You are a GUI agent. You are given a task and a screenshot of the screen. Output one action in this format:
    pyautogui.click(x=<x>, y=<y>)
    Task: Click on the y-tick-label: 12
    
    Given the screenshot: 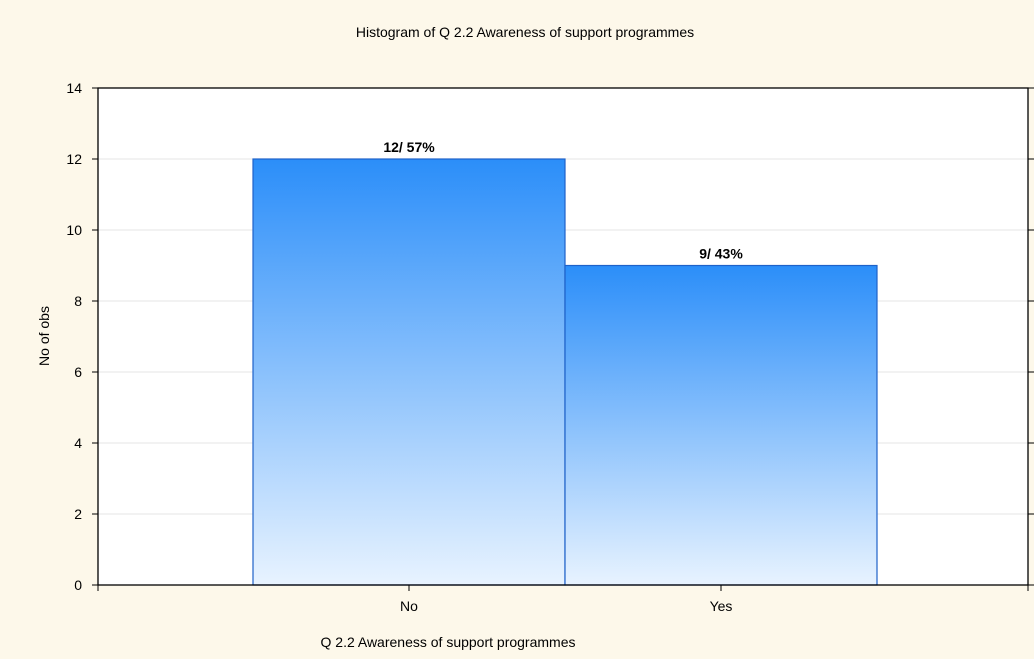 What is the action you would take?
    pyautogui.click(x=74, y=159)
    